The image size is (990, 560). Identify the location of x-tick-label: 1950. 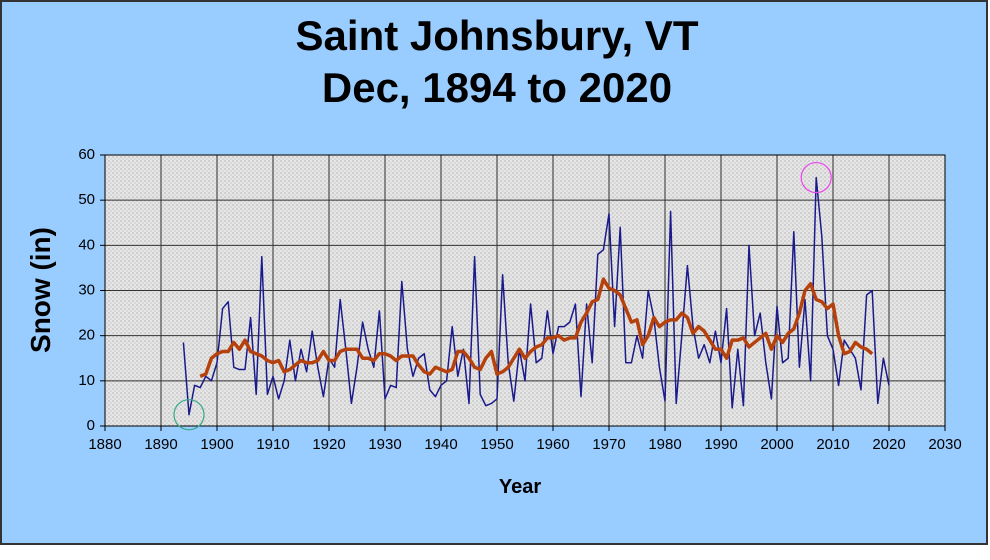
(496, 444).